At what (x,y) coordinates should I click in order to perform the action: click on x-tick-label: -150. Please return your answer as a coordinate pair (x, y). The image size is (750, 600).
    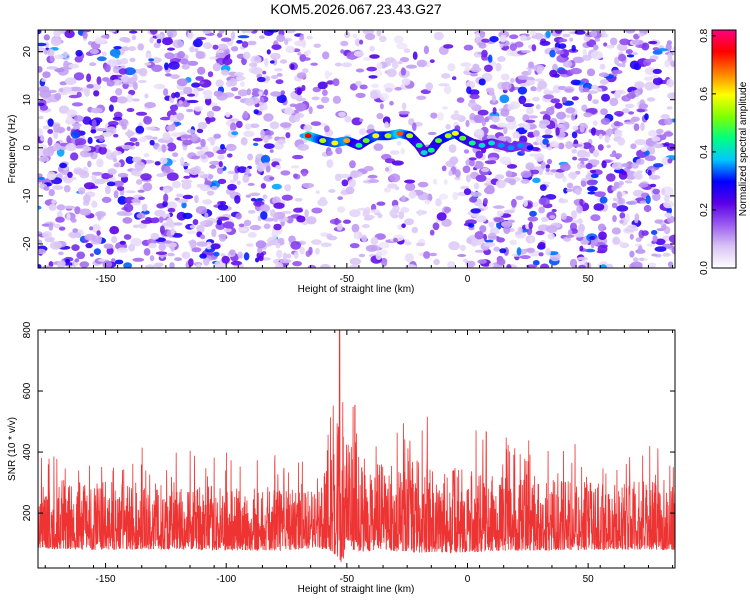
    Looking at the image, I should click on (106, 279).